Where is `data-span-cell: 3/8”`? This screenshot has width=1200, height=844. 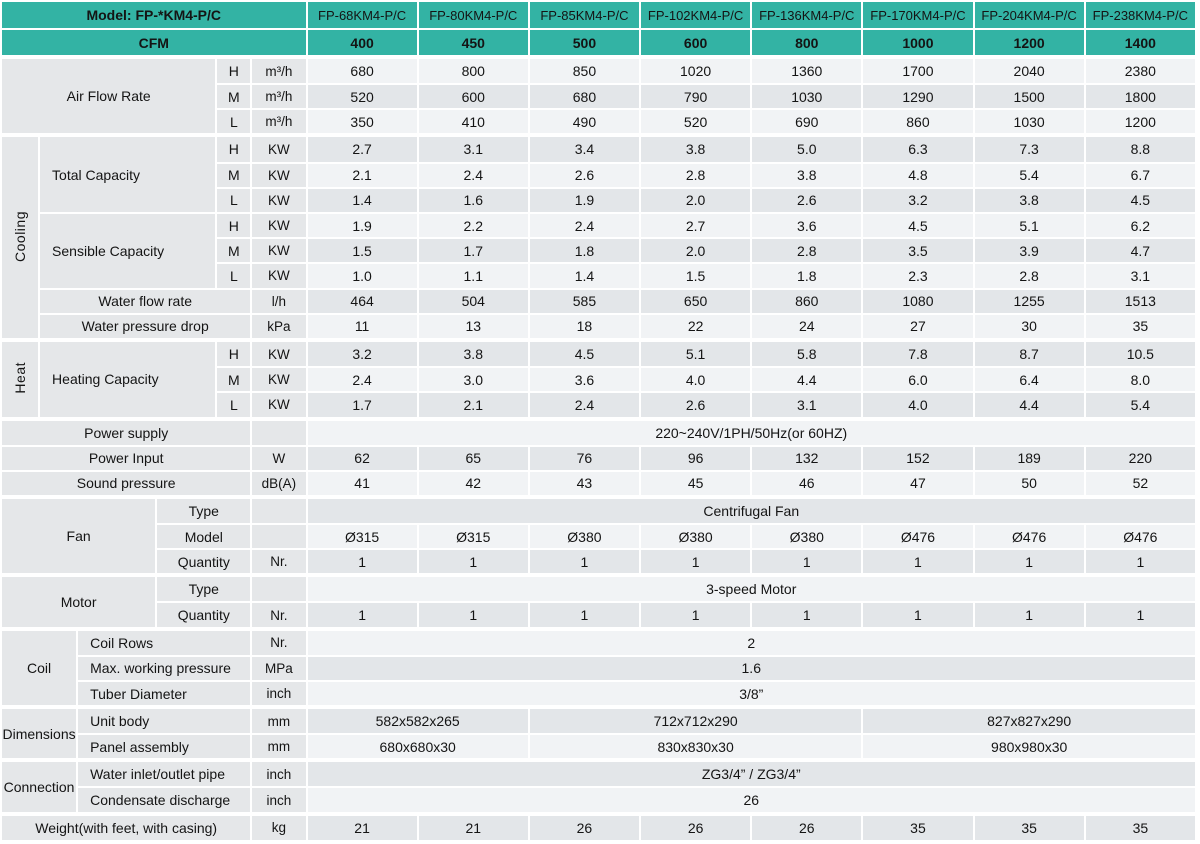
data-span-cell: 3/8” is located at coordinates (752, 694).